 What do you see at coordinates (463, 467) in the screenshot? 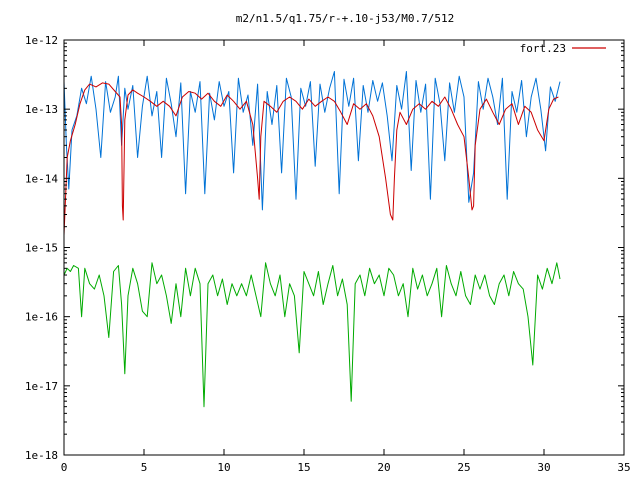
I see `x-tick-label: 25` at bounding box center [463, 467].